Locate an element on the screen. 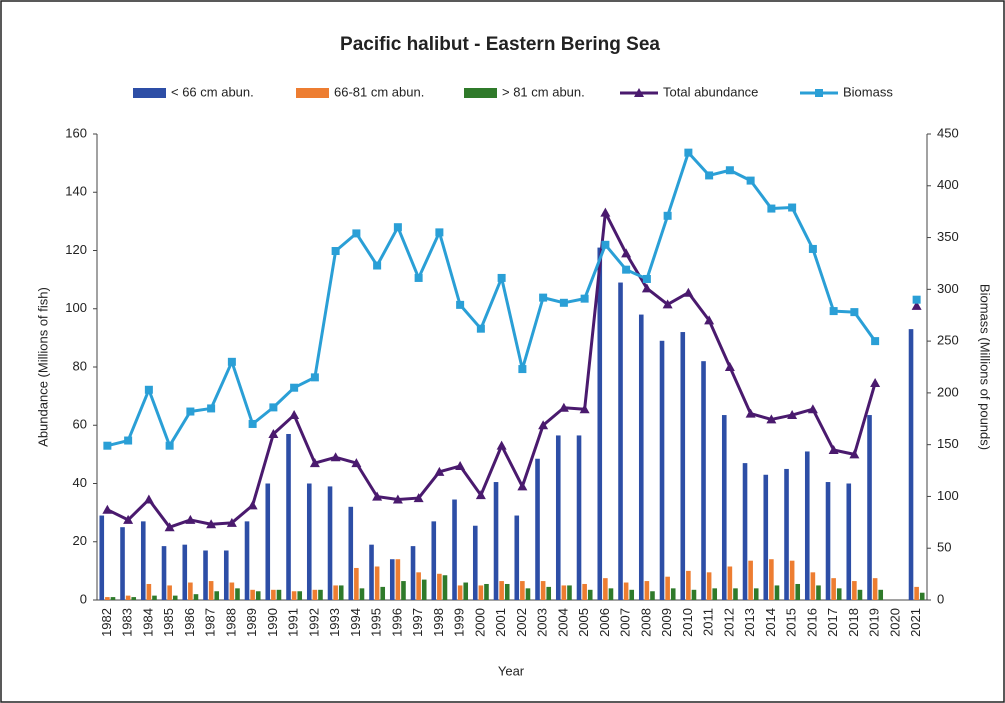 The width and height of the screenshot is (1005, 703). x-tick-label: 1986 is located at coordinates (189, 622).